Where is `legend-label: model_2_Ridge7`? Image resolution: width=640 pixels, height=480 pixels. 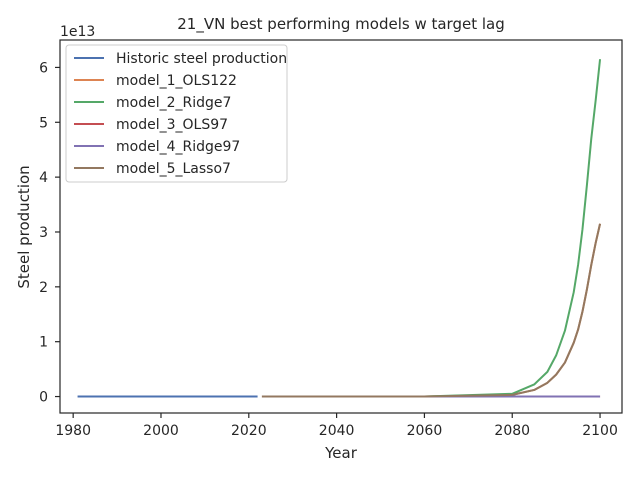
legend-label: model_2_Ridge7 is located at coordinates (173, 103).